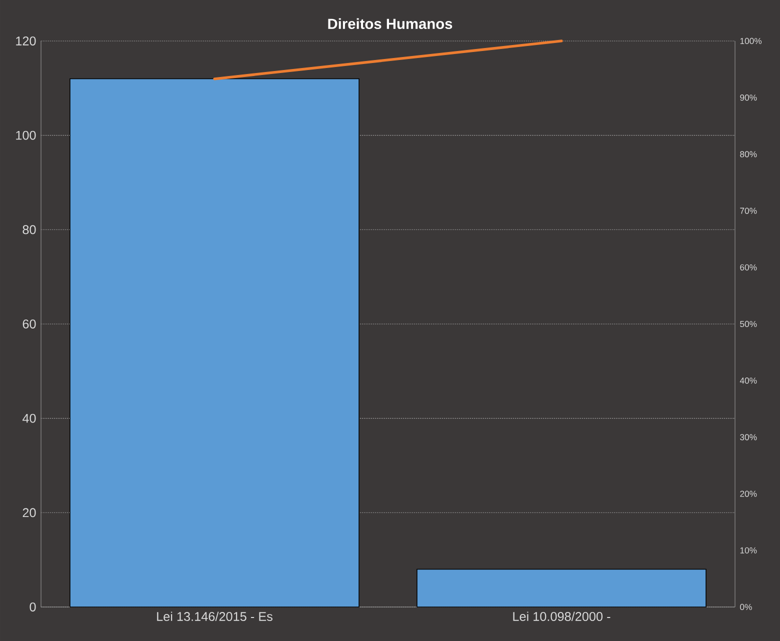 The image size is (780, 641). I want to click on y2-tick-label: 20%, so click(748, 493).